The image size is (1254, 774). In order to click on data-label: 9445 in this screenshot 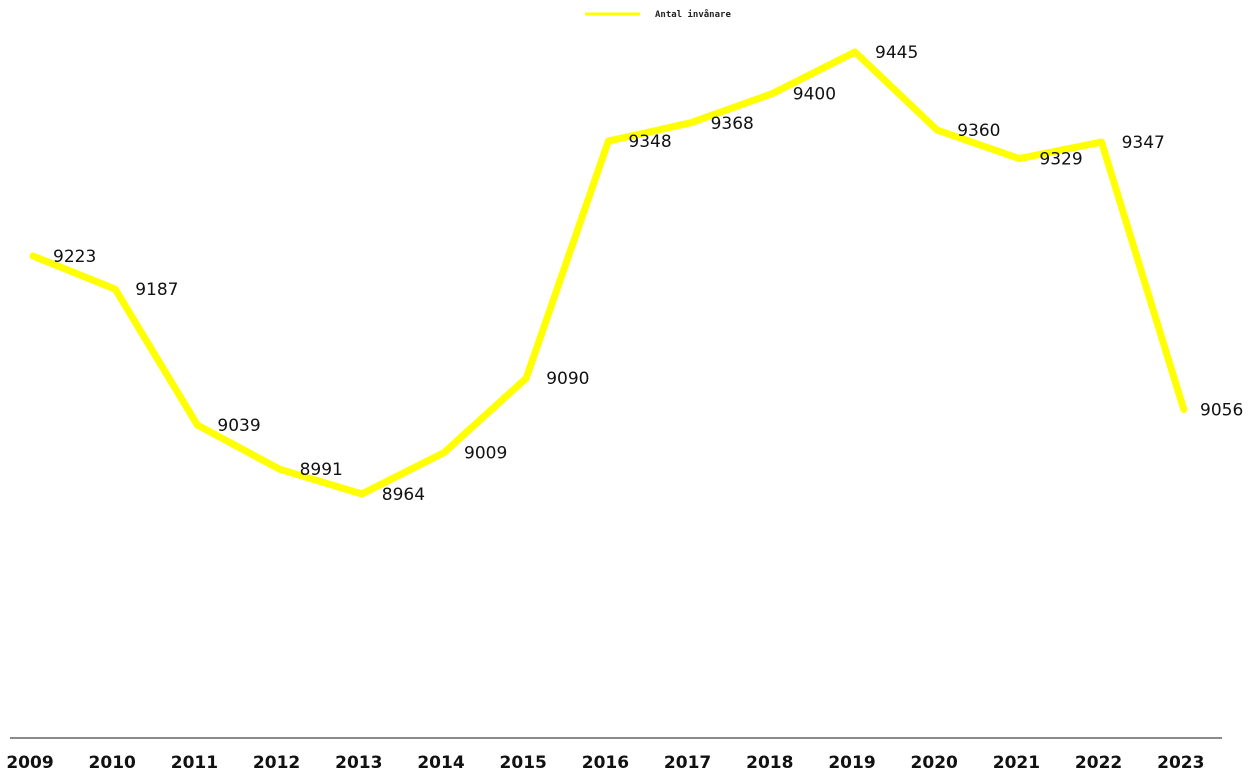, I will do `click(896, 53)`.